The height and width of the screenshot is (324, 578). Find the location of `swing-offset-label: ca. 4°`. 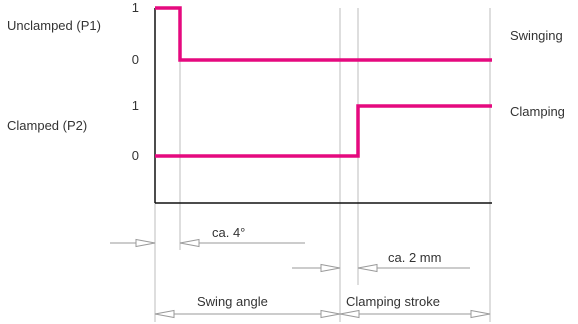

swing-offset-label: ca. 4° is located at coordinates (228, 232).